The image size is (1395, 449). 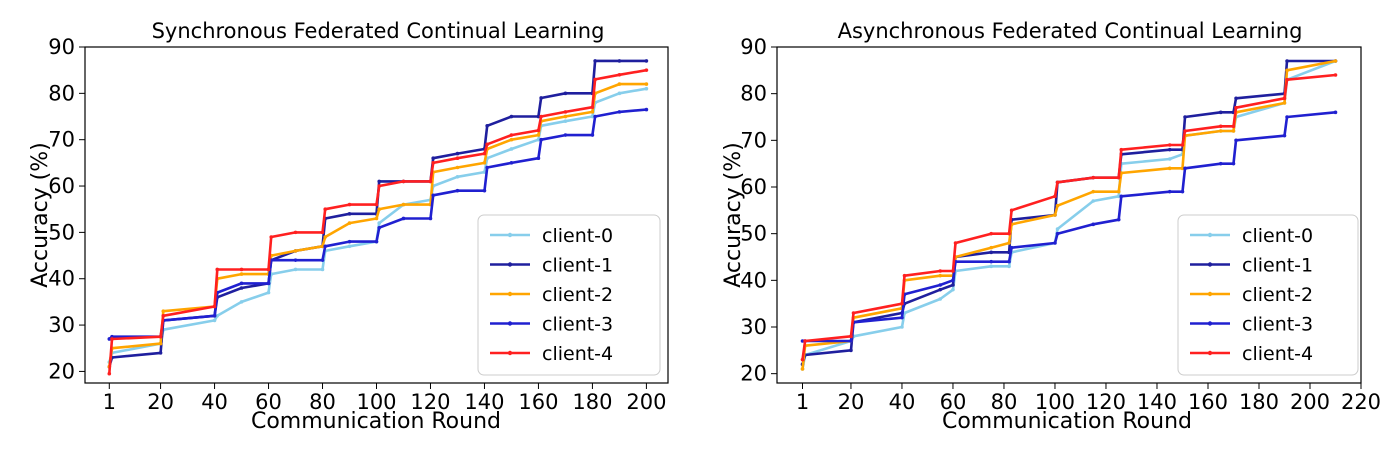 I want to click on x-tick-label: 20, so click(x=160, y=402).